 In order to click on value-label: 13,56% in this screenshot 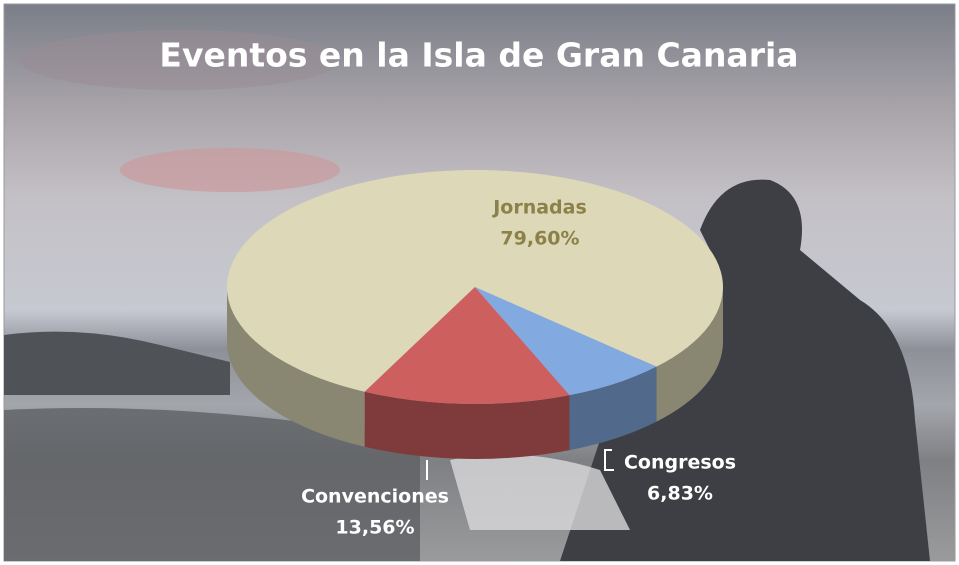, I will do `click(374, 528)`.